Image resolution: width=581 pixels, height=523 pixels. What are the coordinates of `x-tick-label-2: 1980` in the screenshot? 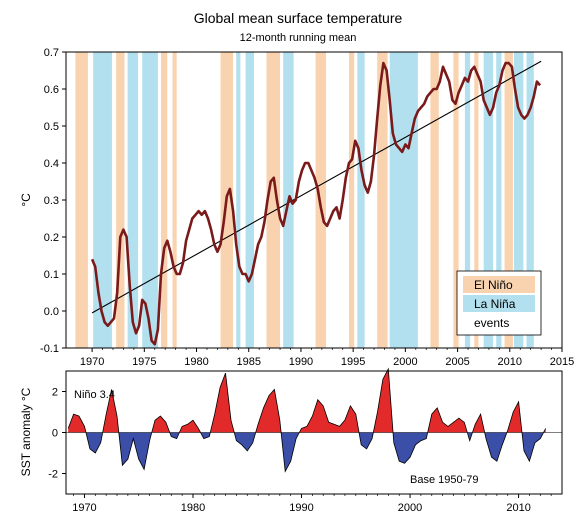 It's located at (196, 362).